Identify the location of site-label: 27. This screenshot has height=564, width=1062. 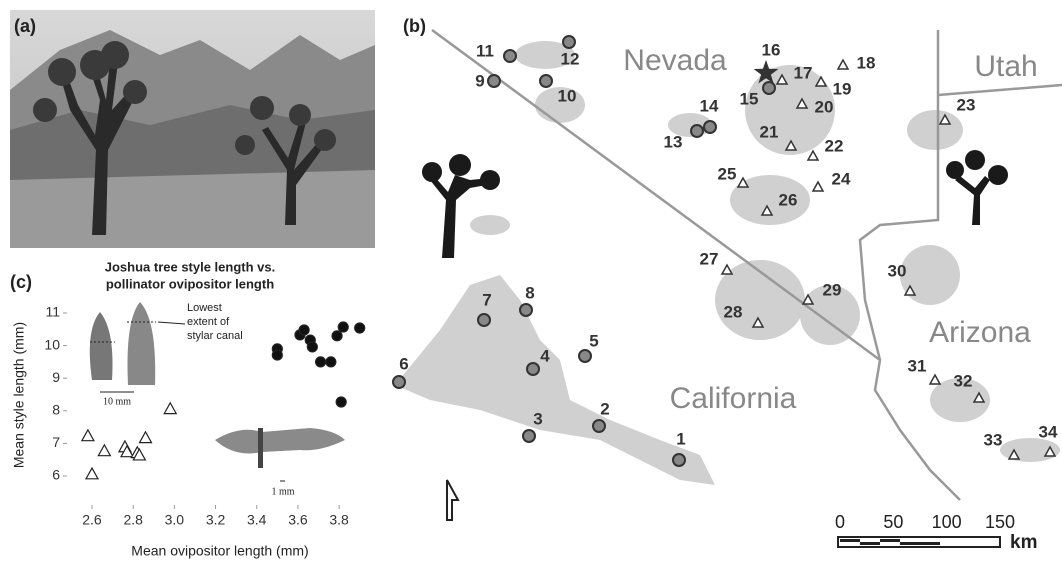
(709, 258).